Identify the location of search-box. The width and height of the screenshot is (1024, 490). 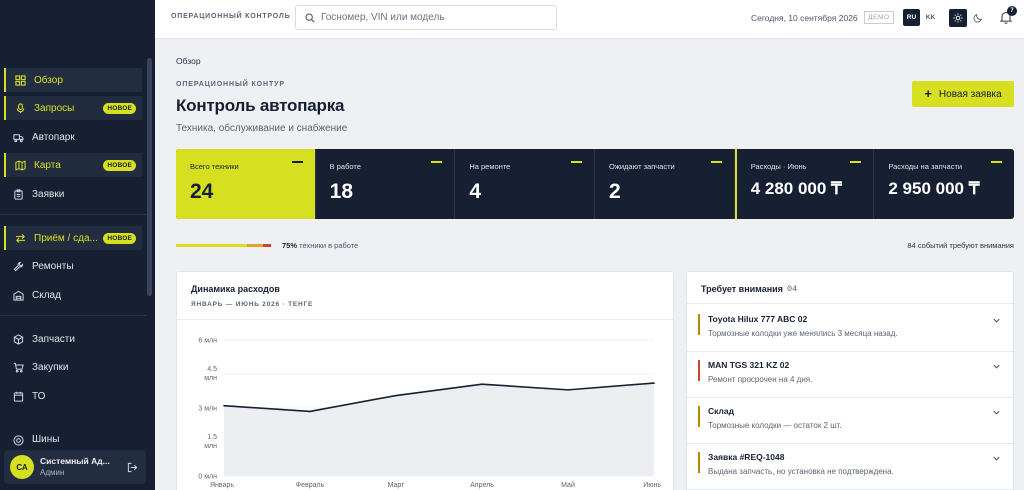
(426, 17).